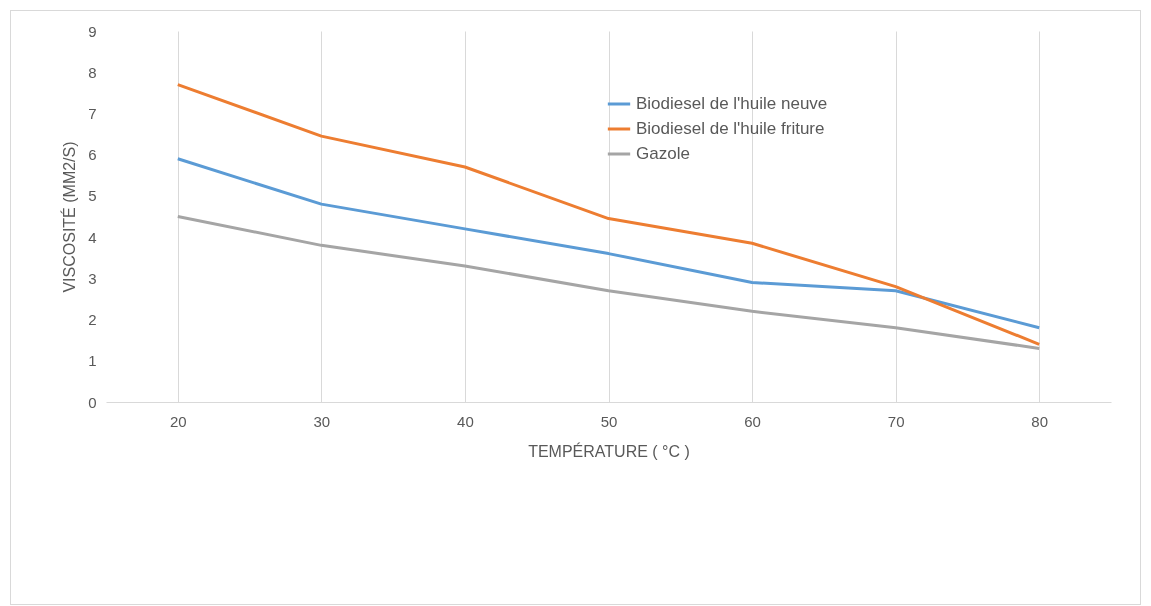 This screenshot has width=1151, height=606. What do you see at coordinates (465, 421) in the screenshot?
I see `x-tick-label: 40` at bounding box center [465, 421].